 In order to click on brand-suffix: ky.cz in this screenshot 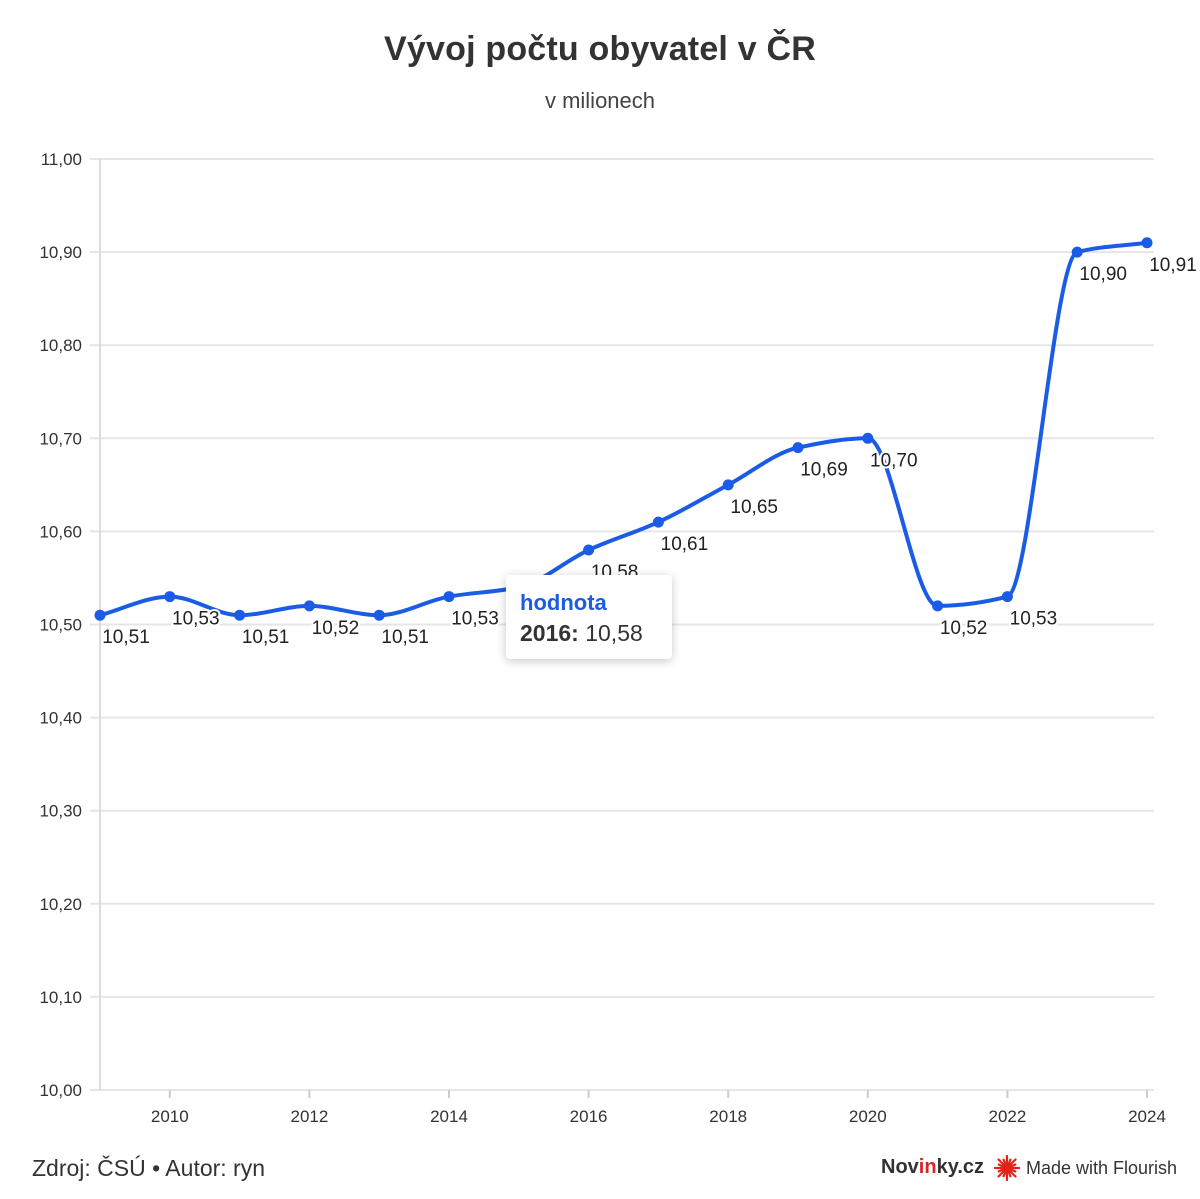, I will do `click(960, 1167)`.